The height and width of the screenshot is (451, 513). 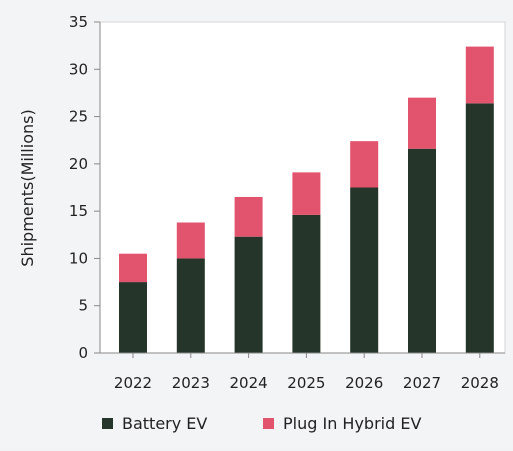 I want to click on bar-plug-in-hybrid-ev-2025, so click(x=306, y=193).